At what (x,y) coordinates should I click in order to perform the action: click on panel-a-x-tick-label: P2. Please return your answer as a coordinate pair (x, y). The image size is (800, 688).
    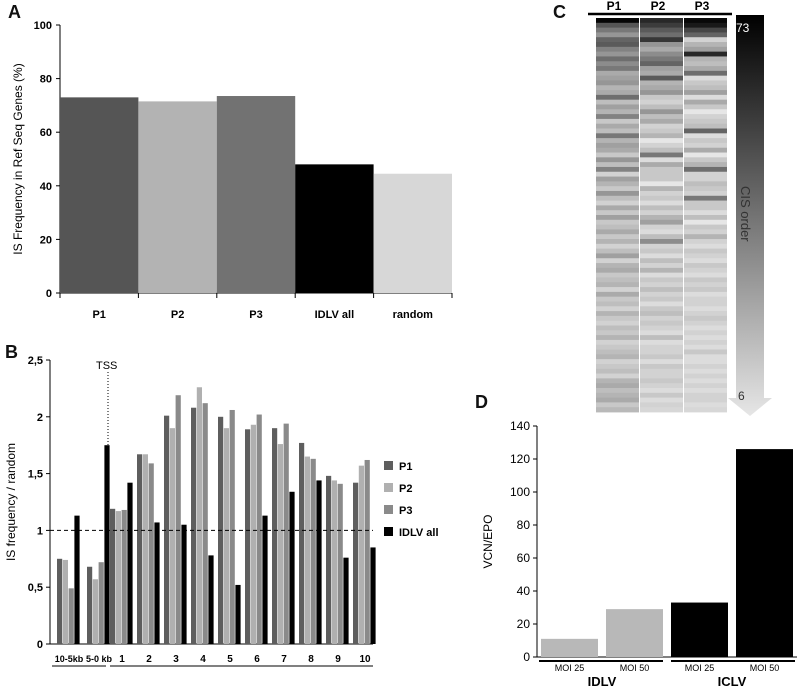
    Looking at the image, I should click on (177, 315).